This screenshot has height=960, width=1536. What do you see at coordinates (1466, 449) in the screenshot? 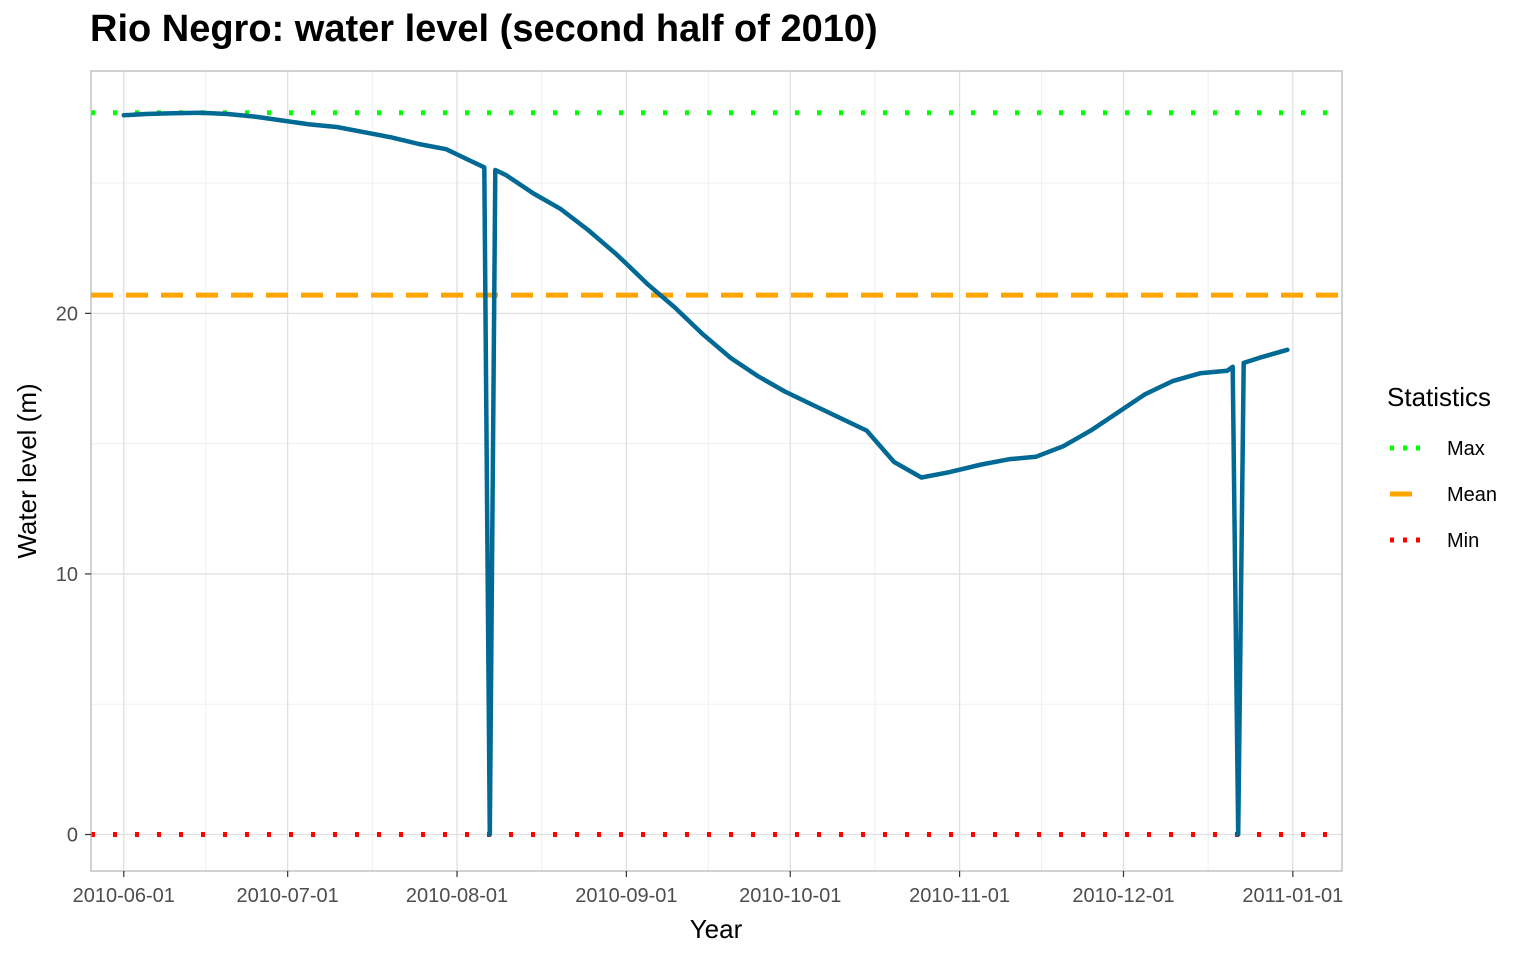
I see `legend-label-max: Max` at bounding box center [1466, 449].